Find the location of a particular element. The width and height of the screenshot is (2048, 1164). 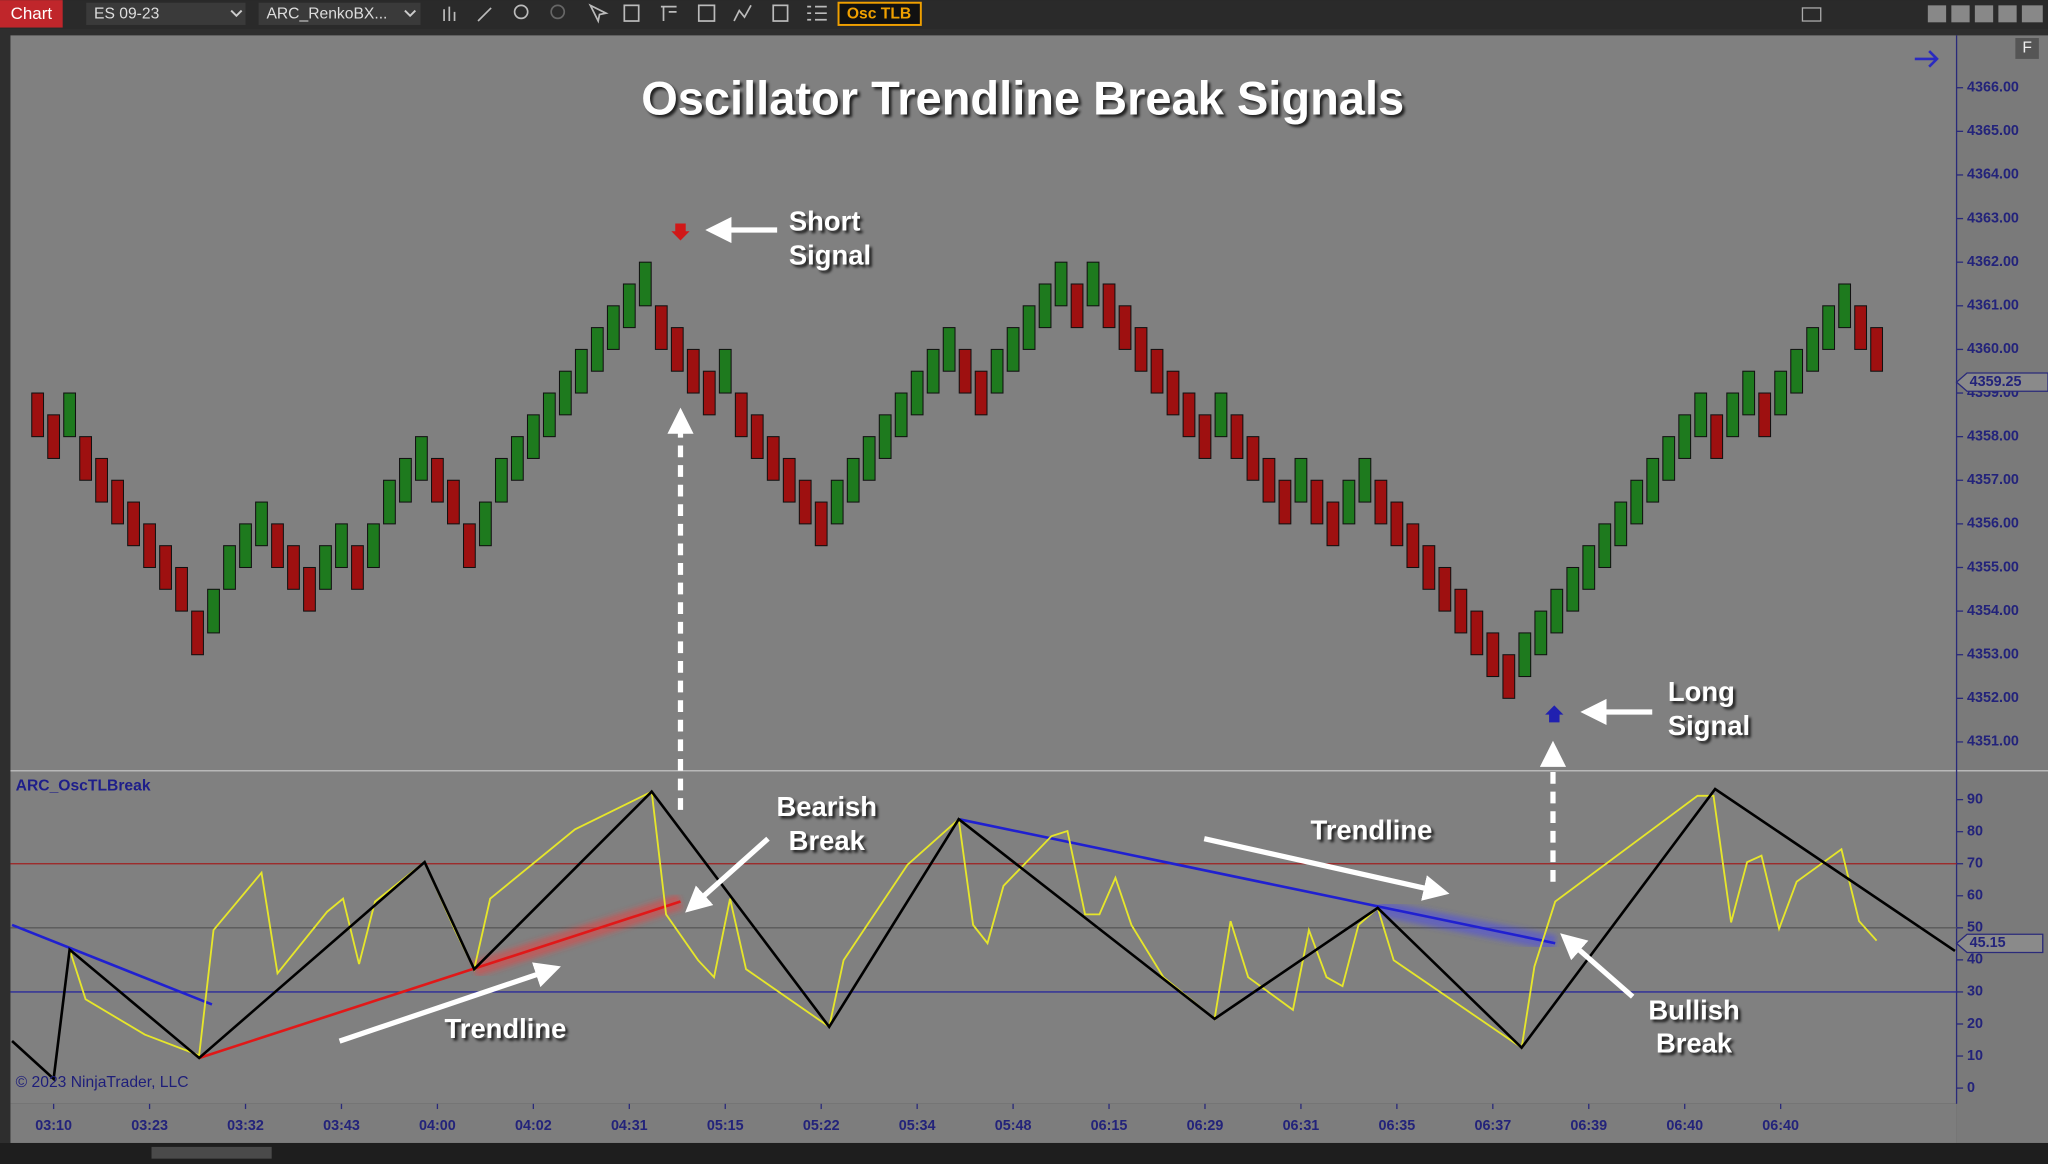

long-signal-arrow is located at coordinates (1554, 714).